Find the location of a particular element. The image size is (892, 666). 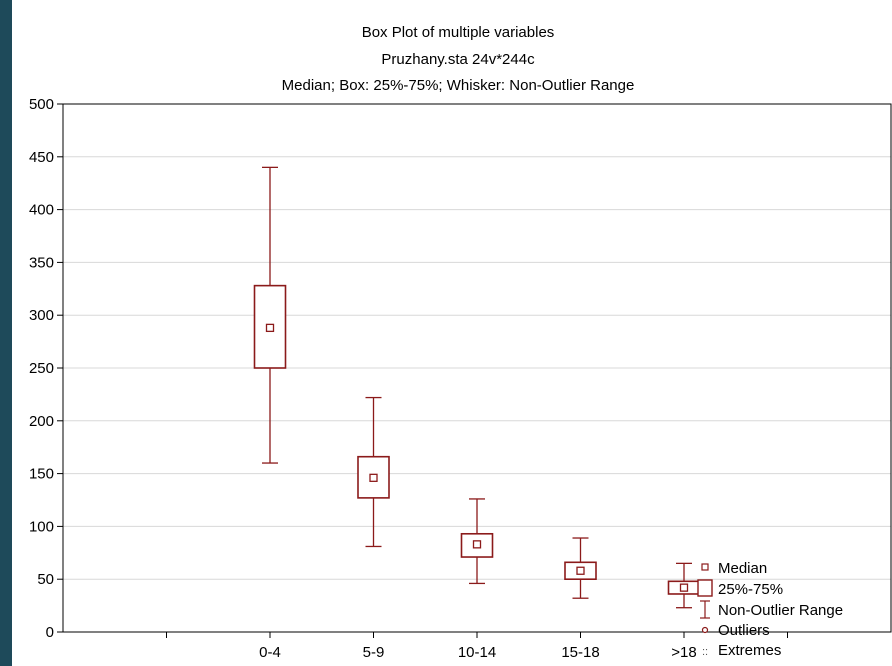

x-tick-label: 10-14 is located at coordinates (477, 652).